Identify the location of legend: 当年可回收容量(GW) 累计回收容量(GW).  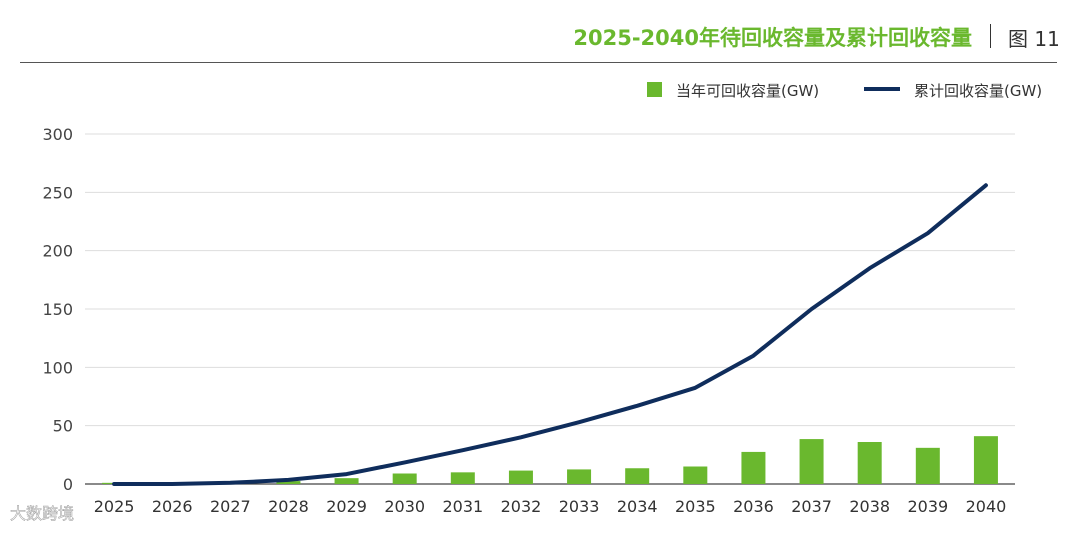
(844, 91).